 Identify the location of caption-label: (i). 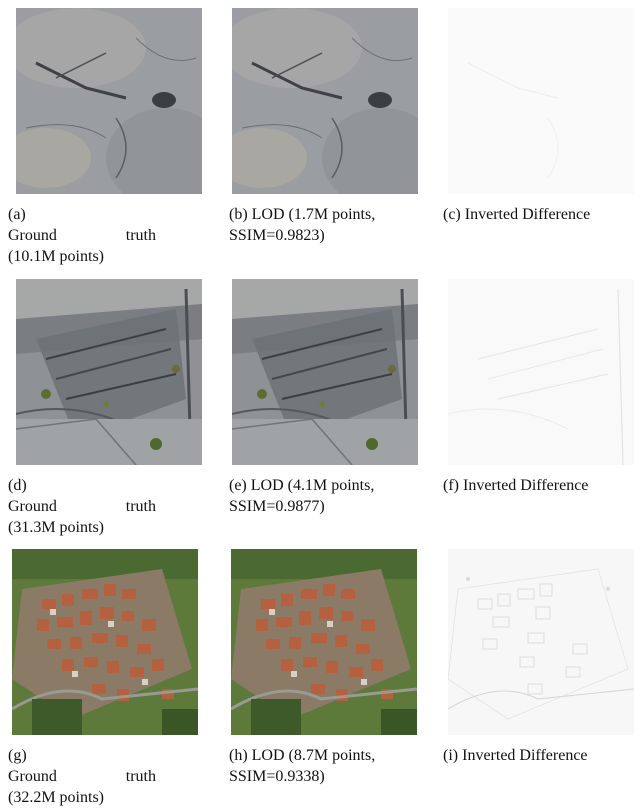
(451, 755).